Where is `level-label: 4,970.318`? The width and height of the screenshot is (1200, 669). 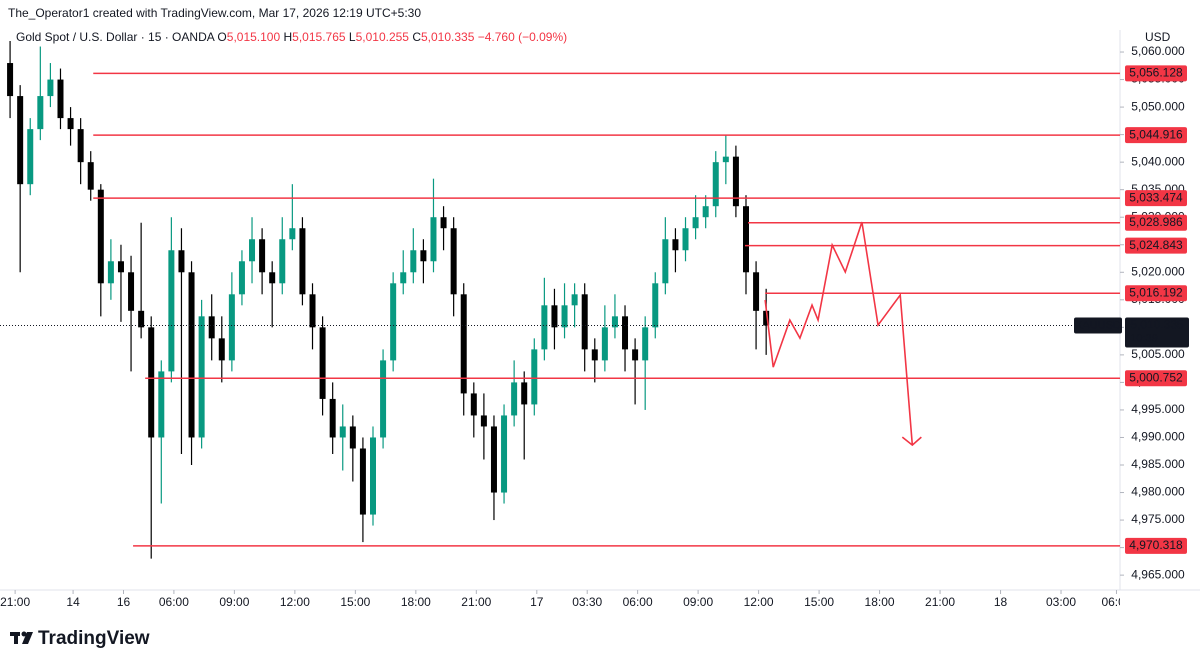 level-label: 4,970.318 is located at coordinates (1156, 545).